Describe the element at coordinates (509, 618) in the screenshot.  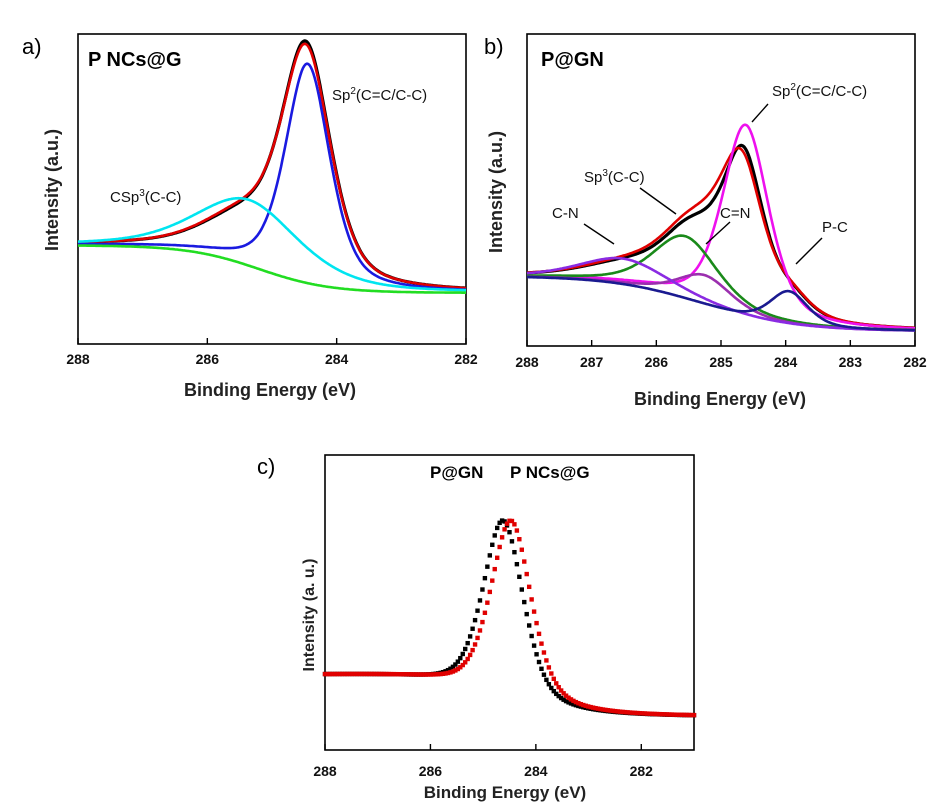
I see `panel-c-points` at that location.